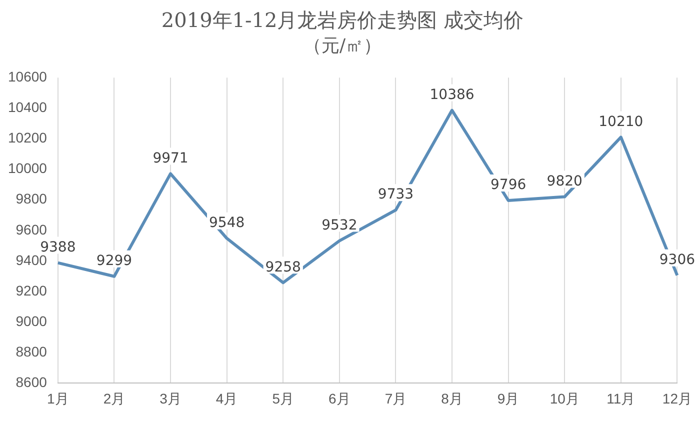 The height and width of the screenshot is (421, 700). I want to click on x-tick-label: 11月, so click(621, 398).